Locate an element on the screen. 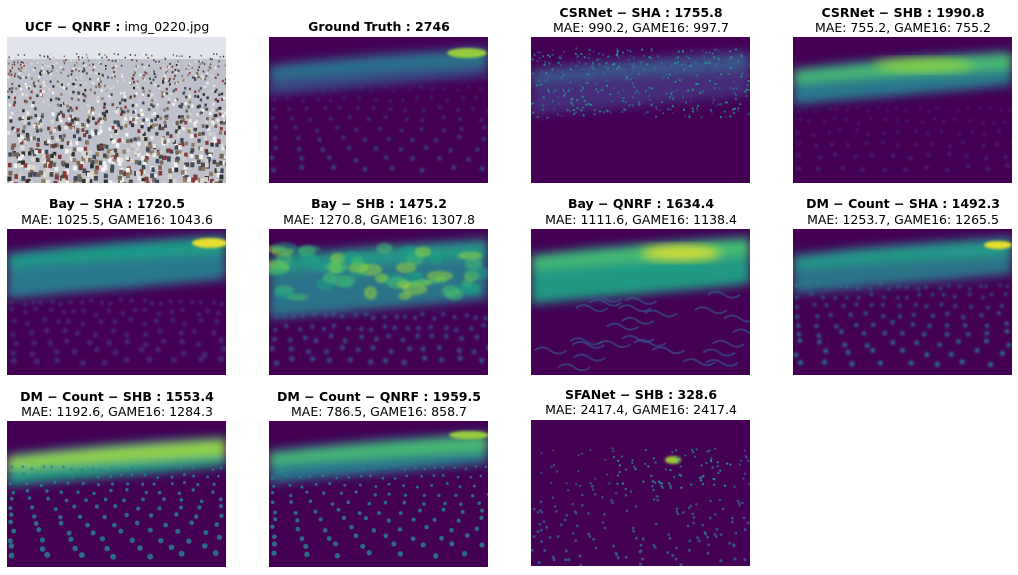 This screenshot has height=575, width=1018. panel-metrics: MAE: 786.5, GAME16: 858.7 is located at coordinates (379, 411).